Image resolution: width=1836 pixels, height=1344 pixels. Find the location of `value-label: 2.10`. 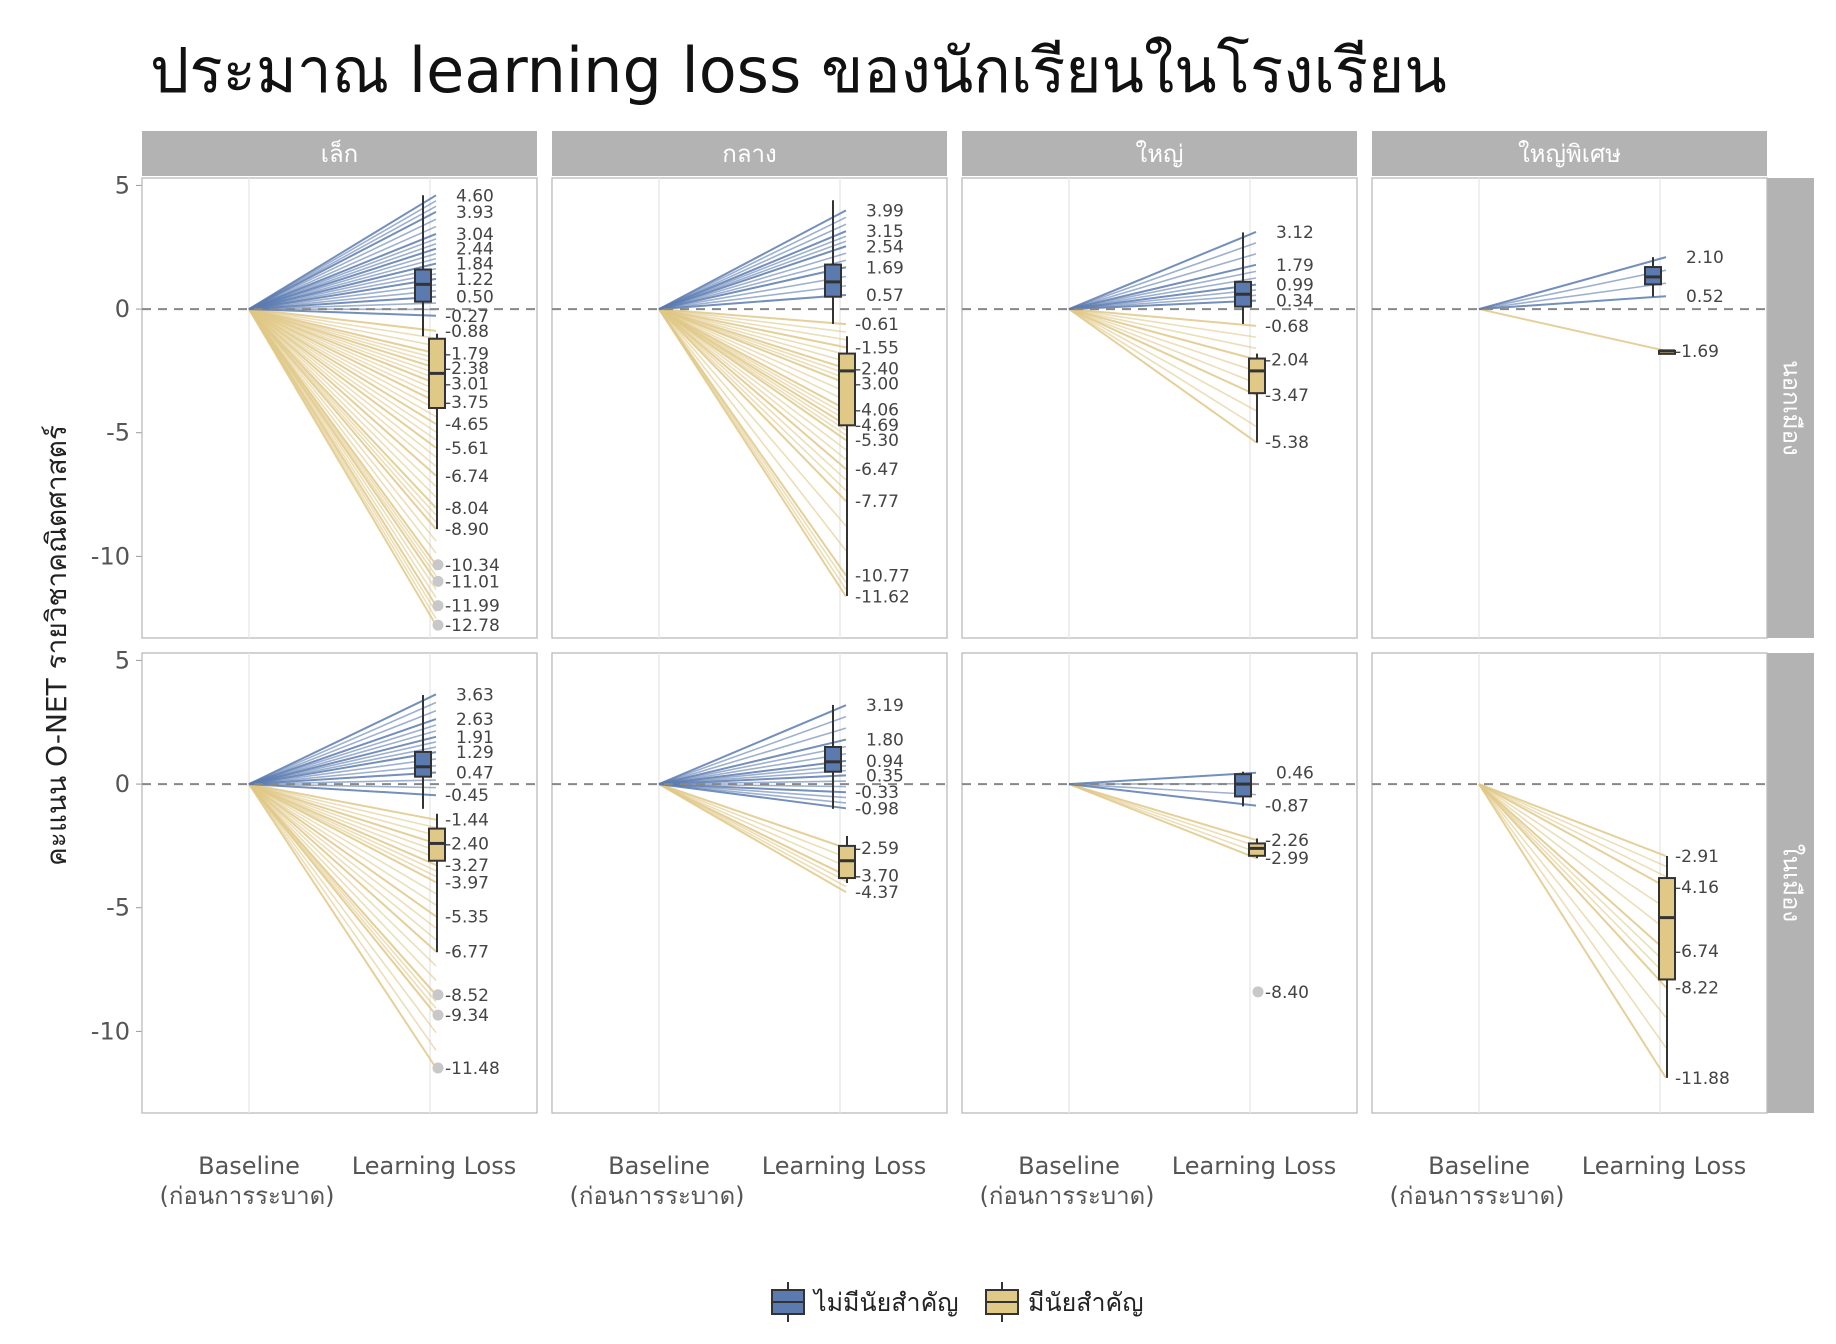

value-label: 2.10 is located at coordinates (1705, 258).